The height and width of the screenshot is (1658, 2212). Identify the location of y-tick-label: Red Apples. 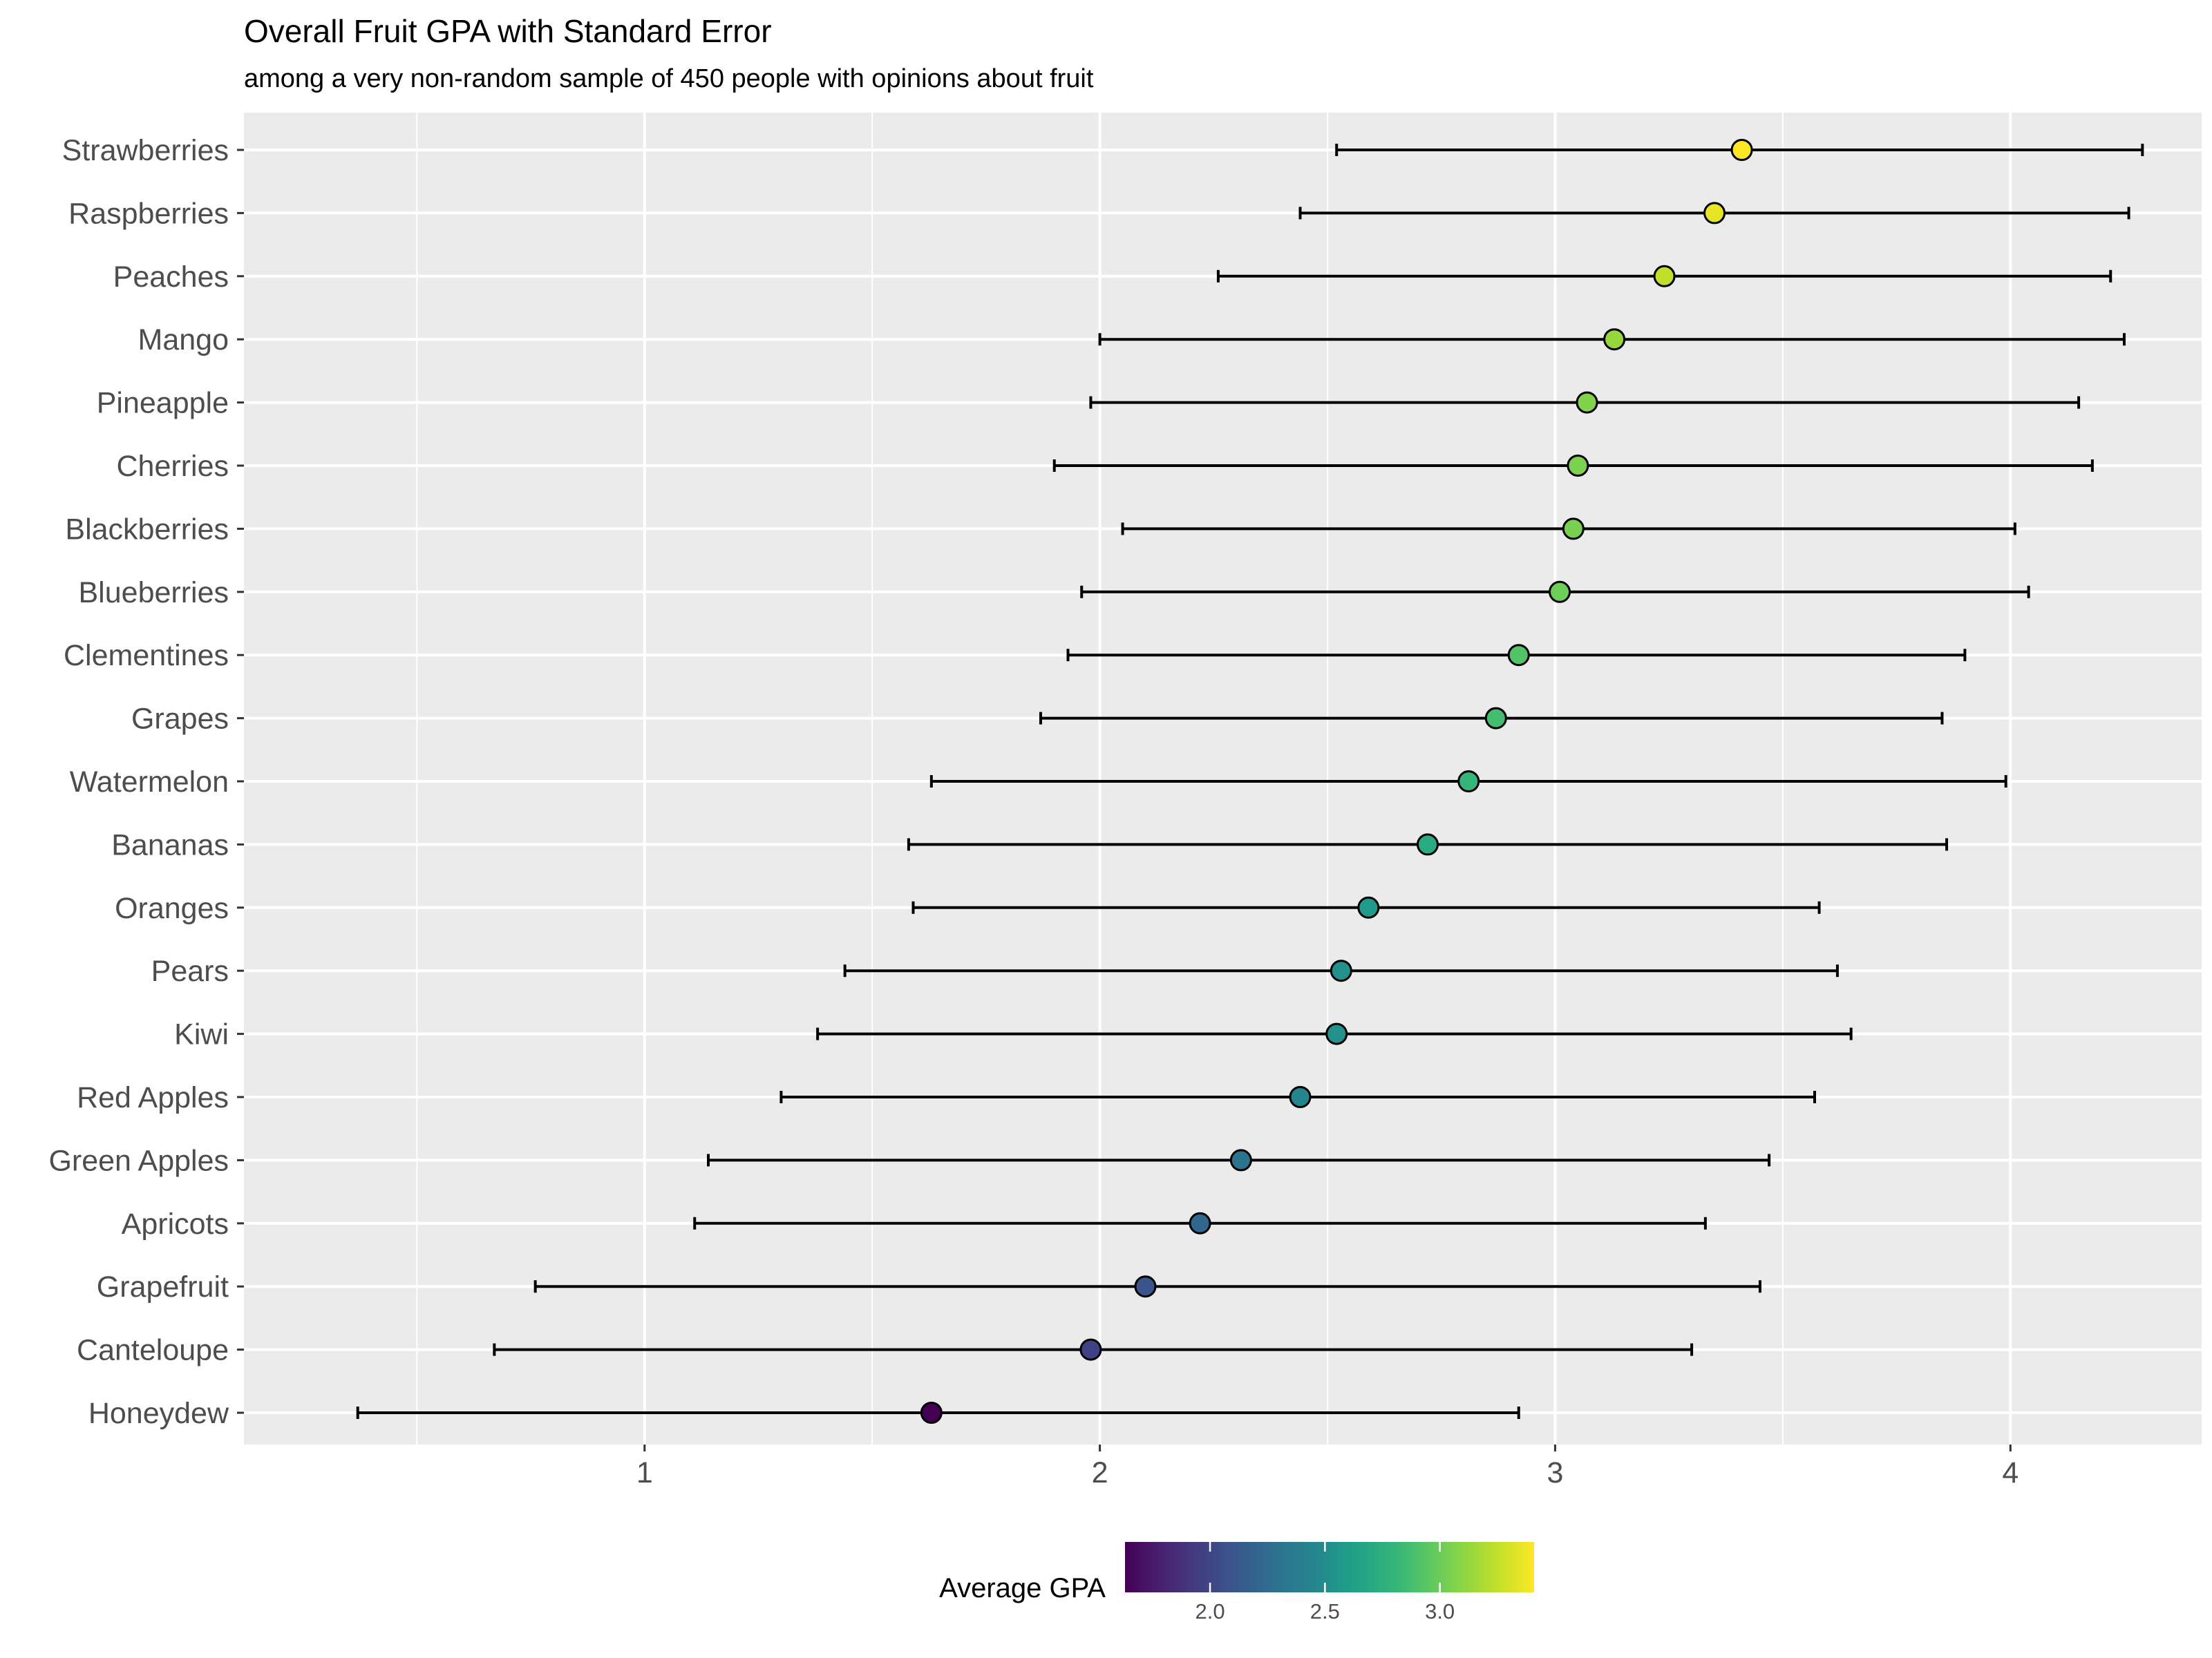
(153, 1097).